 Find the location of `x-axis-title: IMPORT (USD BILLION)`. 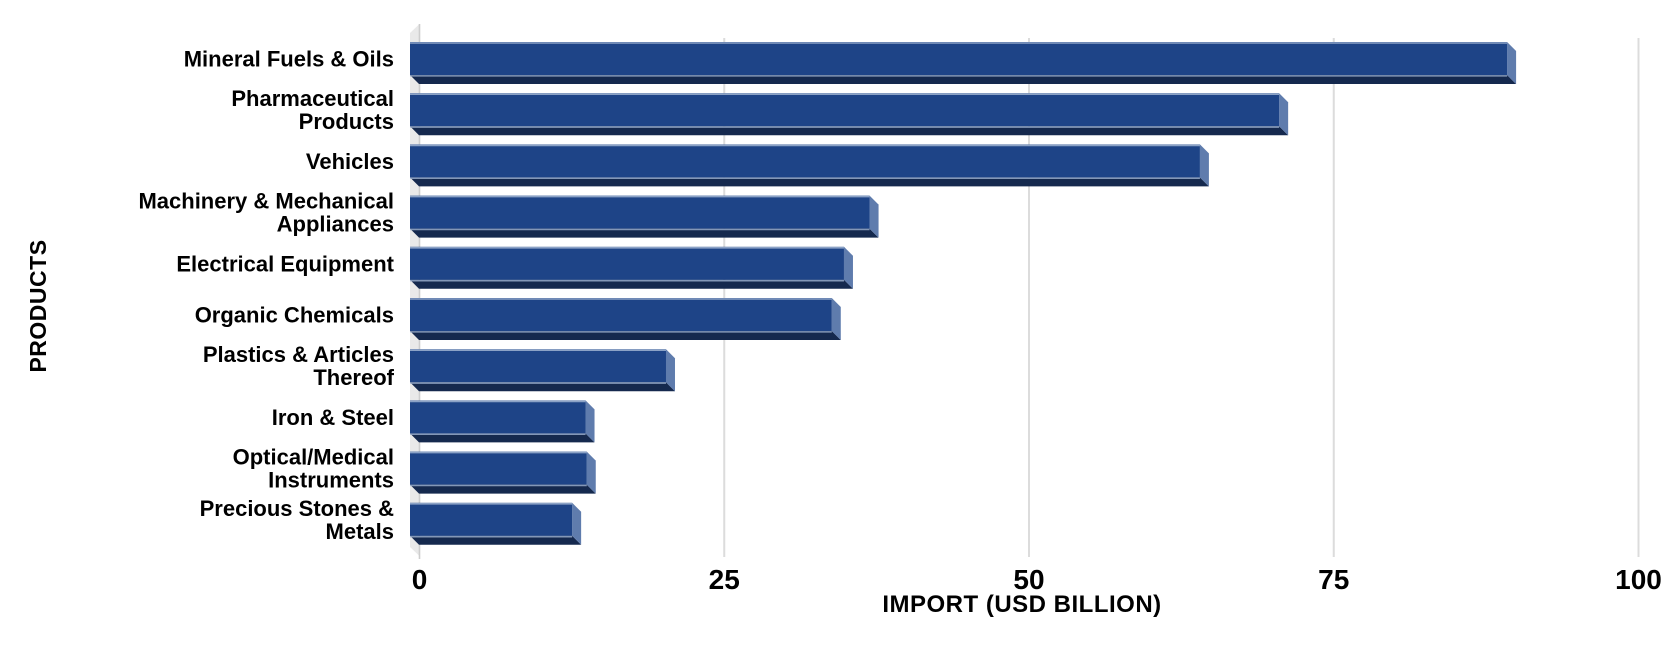

x-axis-title: IMPORT (USD BILLION) is located at coordinates (1021, 604).